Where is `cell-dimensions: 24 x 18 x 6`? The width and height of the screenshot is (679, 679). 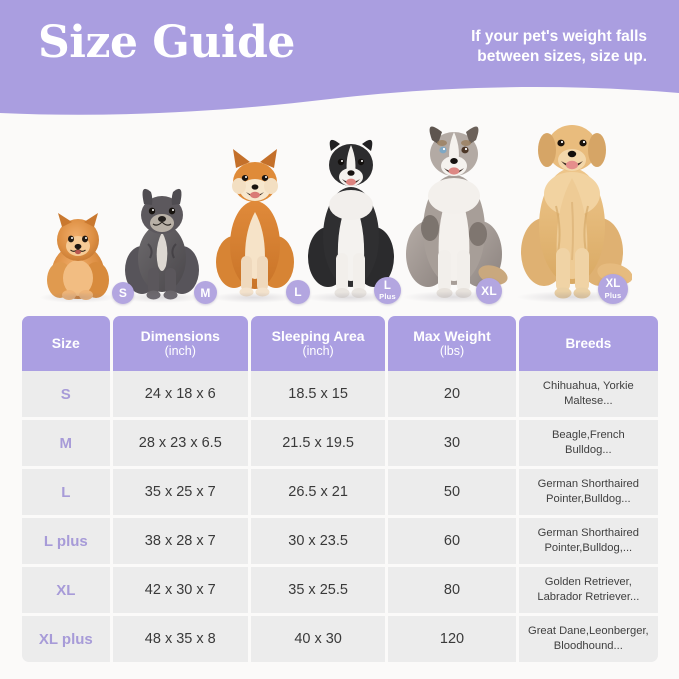
cell-dimensions: 24 x 18 x 6 is located at coordinates (180, 394).